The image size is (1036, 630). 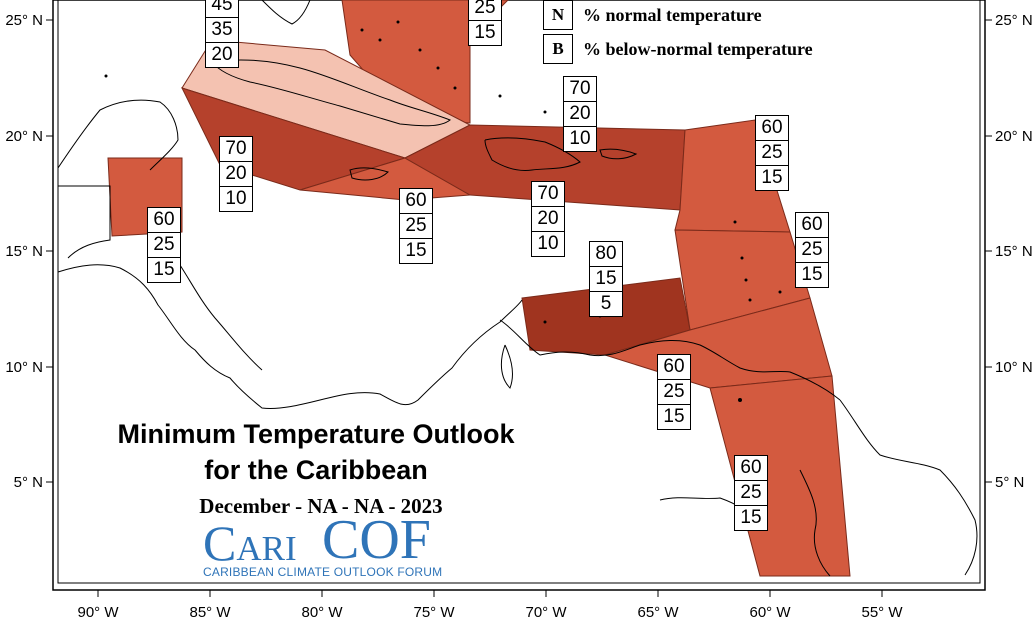 I want to click on prob-box-northern-leewards: 60 25 15, so click(x=772, y=153).